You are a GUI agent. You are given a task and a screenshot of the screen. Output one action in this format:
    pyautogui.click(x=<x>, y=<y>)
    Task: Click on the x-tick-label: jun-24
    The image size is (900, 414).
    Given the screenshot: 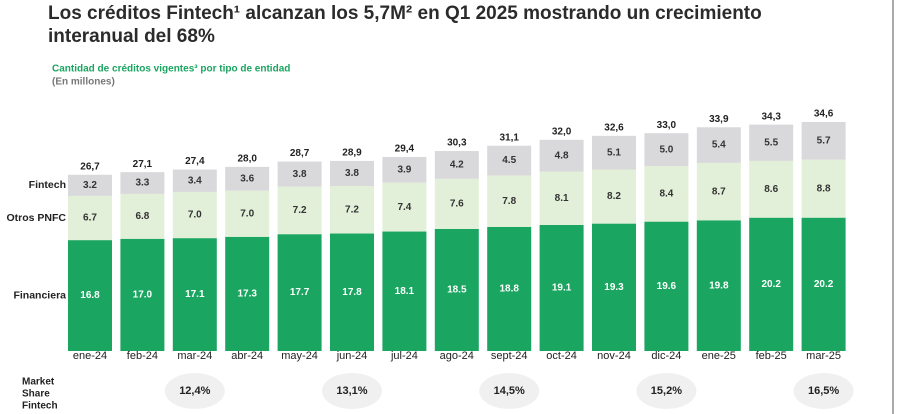 What is the action you would take?
    pyautogui.click(x=352, y=356)
    